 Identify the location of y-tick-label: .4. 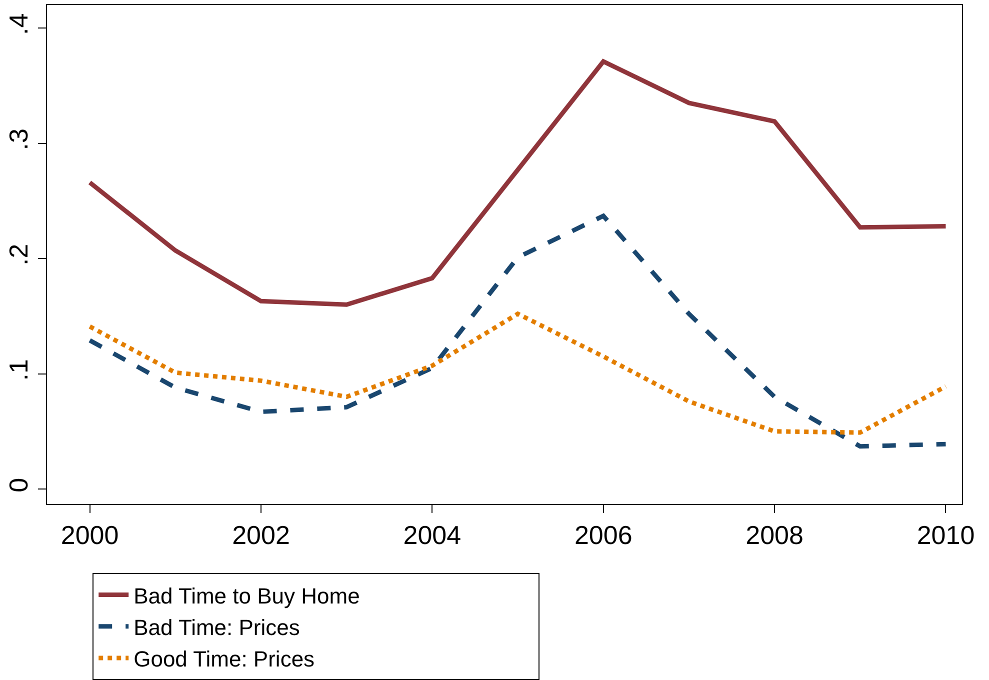
(19, 24).